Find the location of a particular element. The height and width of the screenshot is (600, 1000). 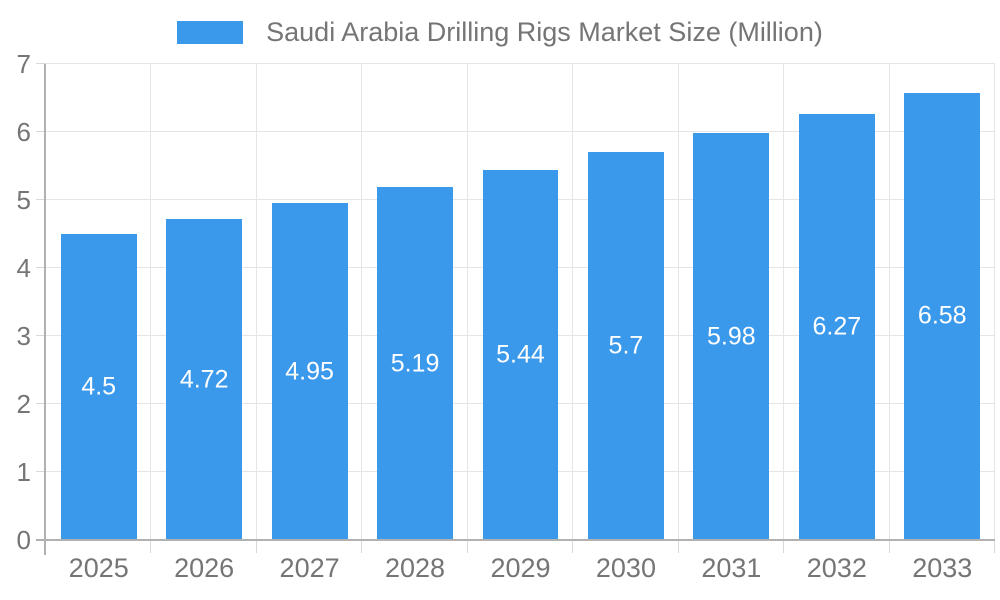

bar-2026: 4.72 is located at coordinates (204, 379).